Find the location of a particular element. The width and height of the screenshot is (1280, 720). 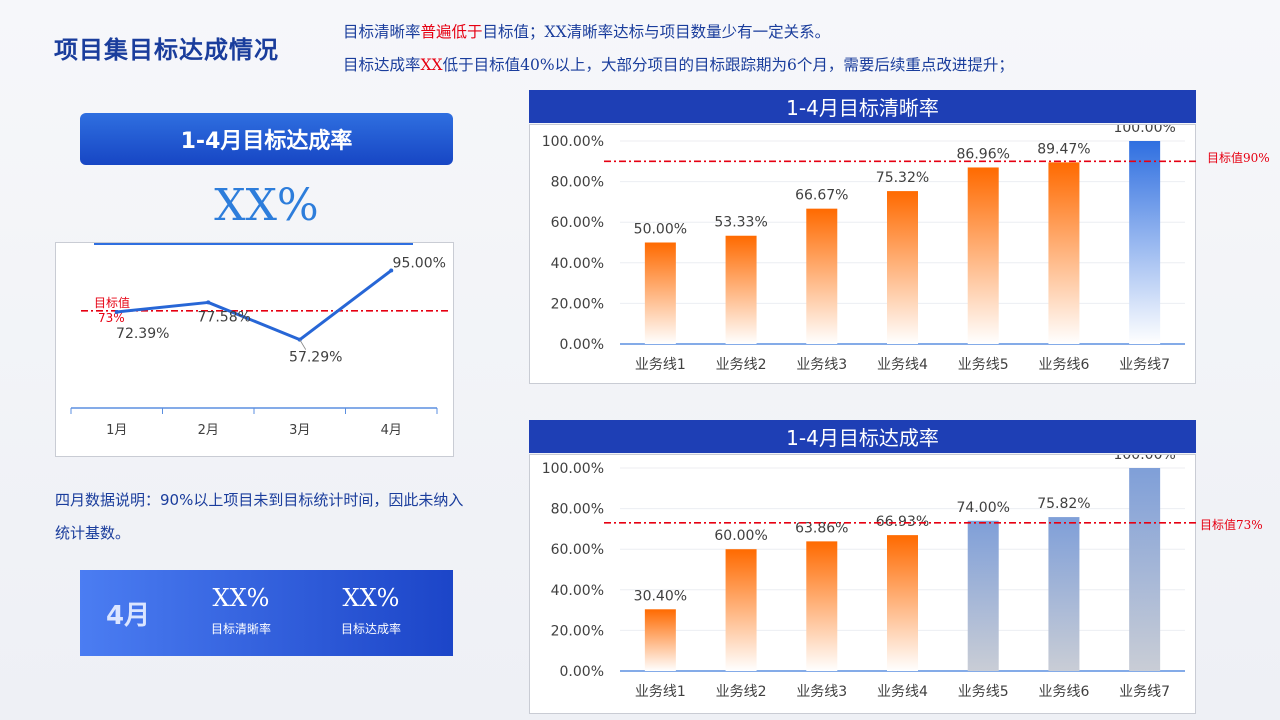

note2-text-a: 目标达成率 is located at coordinates (382, 65).